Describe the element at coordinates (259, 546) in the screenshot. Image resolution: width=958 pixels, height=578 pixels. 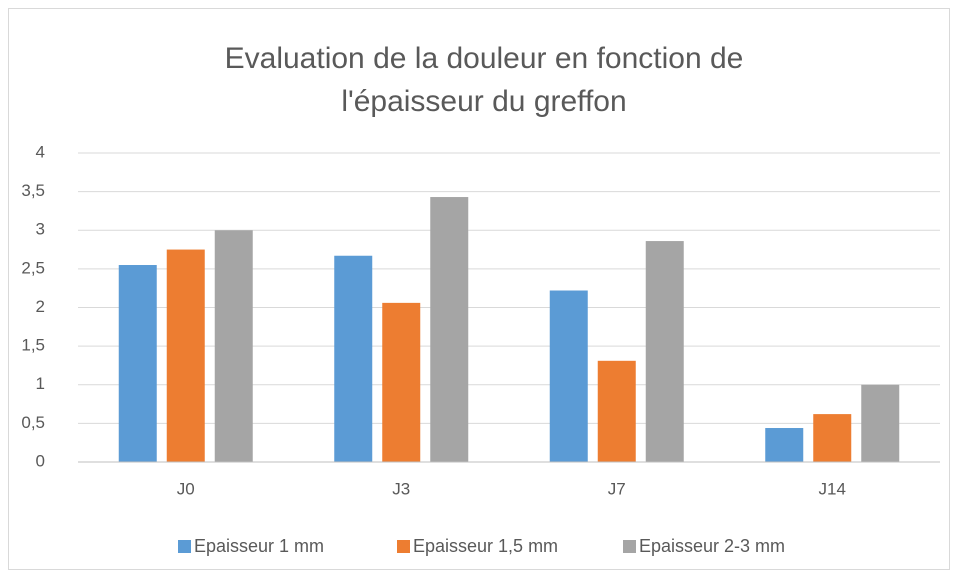
I see `legend-label: Epaisseur 1 mm` at that location.